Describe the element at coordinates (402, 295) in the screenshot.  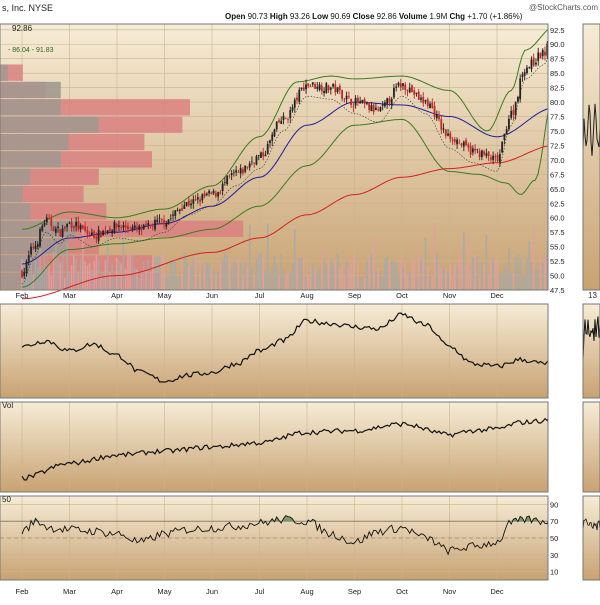
I see `x-tick-label: Oct` at that location.